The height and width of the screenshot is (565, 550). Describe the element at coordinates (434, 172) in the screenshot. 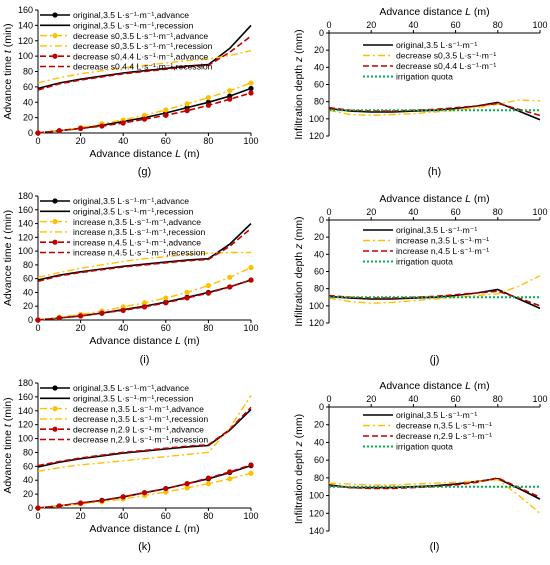

I see `panel-label: (h)` at that location.